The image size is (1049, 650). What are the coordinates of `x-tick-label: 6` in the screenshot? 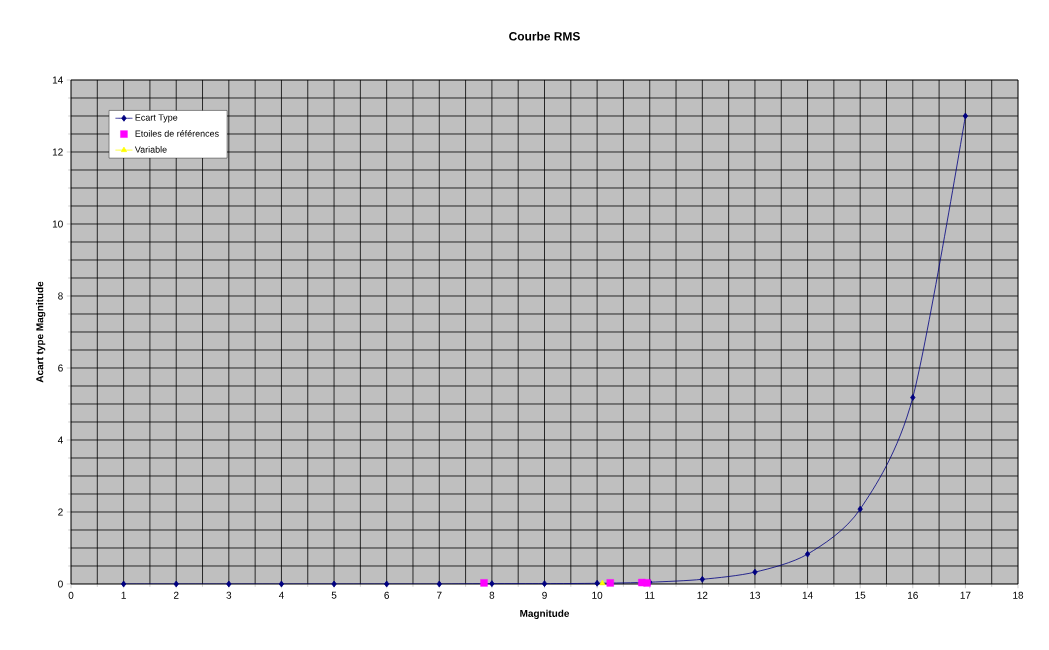 It's located at (387, 595).